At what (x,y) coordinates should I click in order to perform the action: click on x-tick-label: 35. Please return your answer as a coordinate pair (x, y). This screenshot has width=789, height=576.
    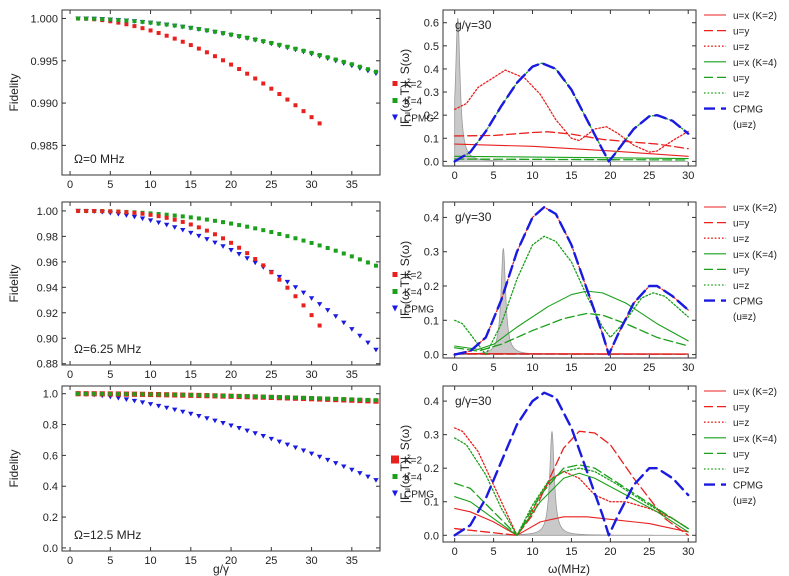
    Looking at the image, I should click on (352, 561).